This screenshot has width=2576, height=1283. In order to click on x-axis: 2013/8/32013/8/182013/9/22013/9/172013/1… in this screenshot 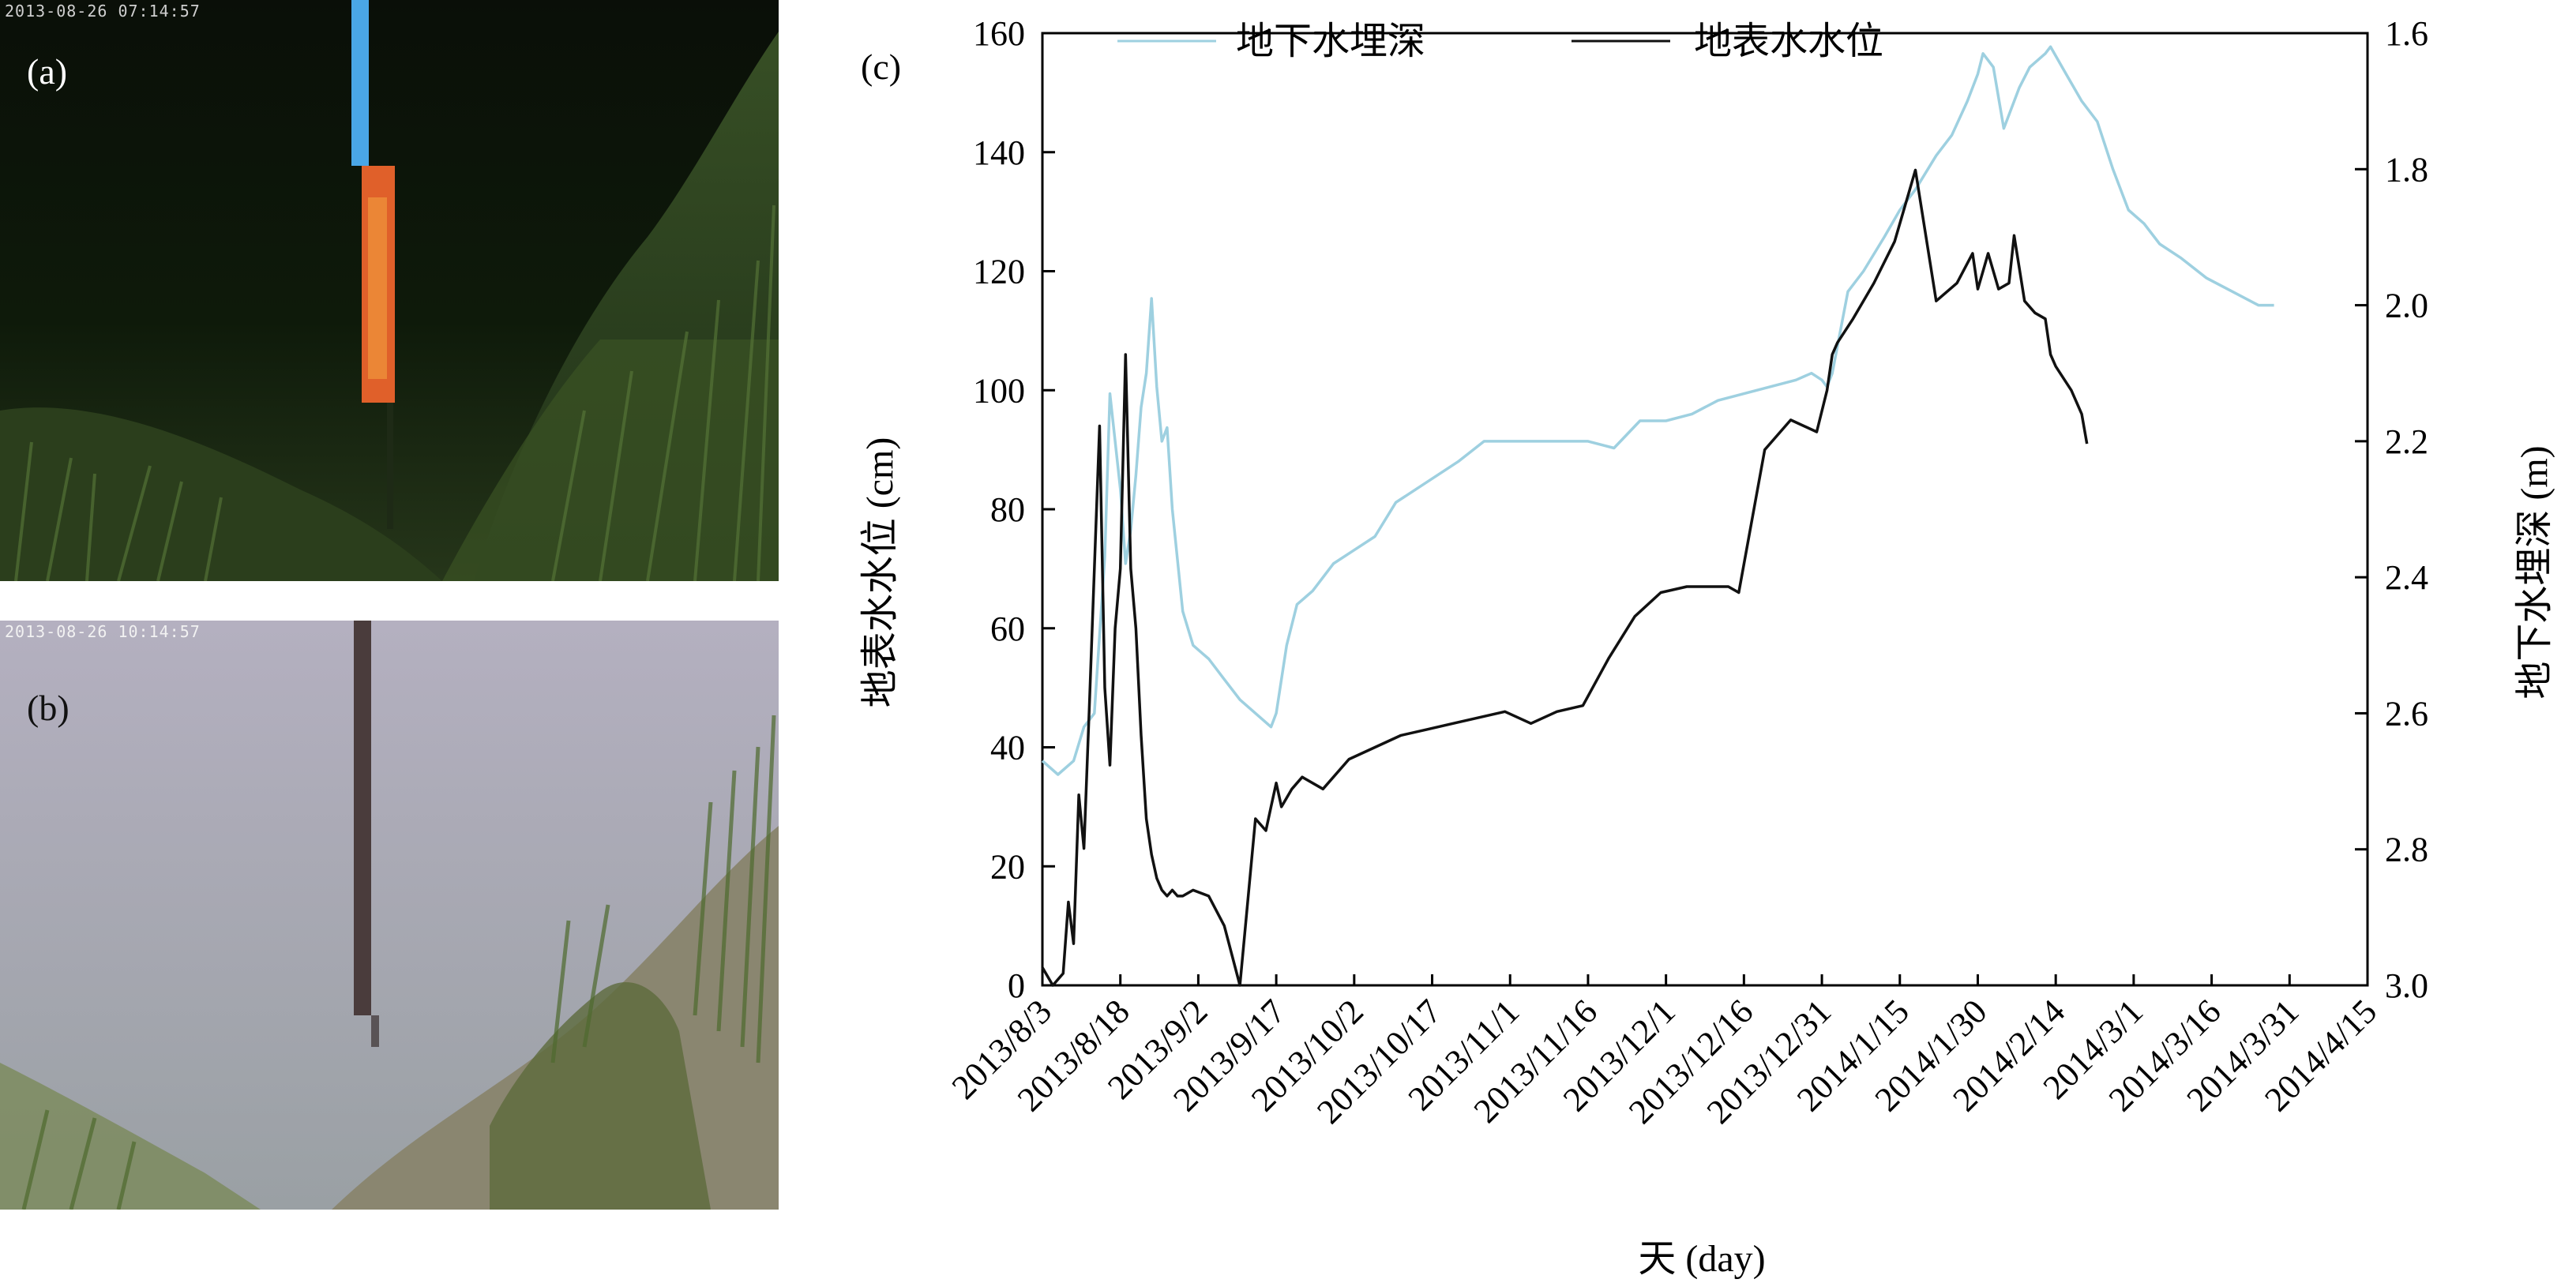, I will do `click(1664, 1052)`.